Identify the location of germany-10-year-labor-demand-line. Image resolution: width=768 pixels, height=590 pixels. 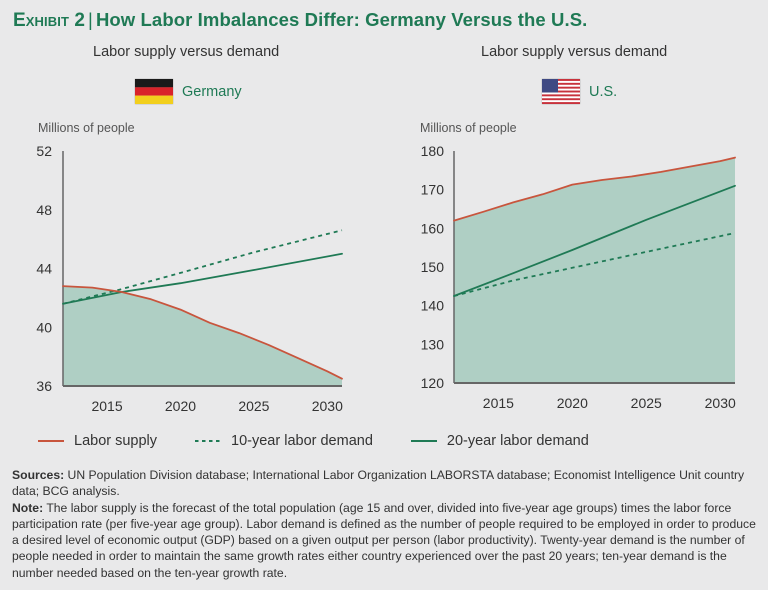
(202, 267).